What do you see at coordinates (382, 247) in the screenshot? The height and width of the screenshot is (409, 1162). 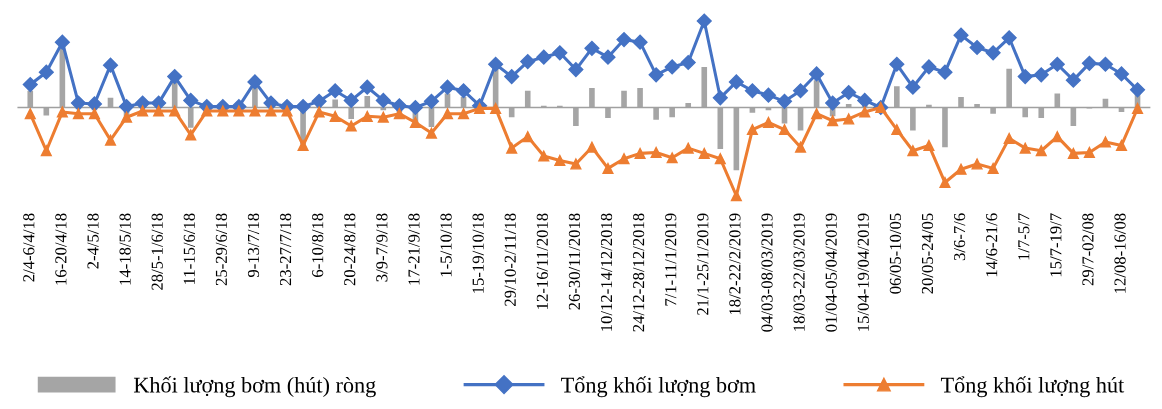 I see `x-tick-label: 3/9-7/9/18` at bounding box center [382, 247].